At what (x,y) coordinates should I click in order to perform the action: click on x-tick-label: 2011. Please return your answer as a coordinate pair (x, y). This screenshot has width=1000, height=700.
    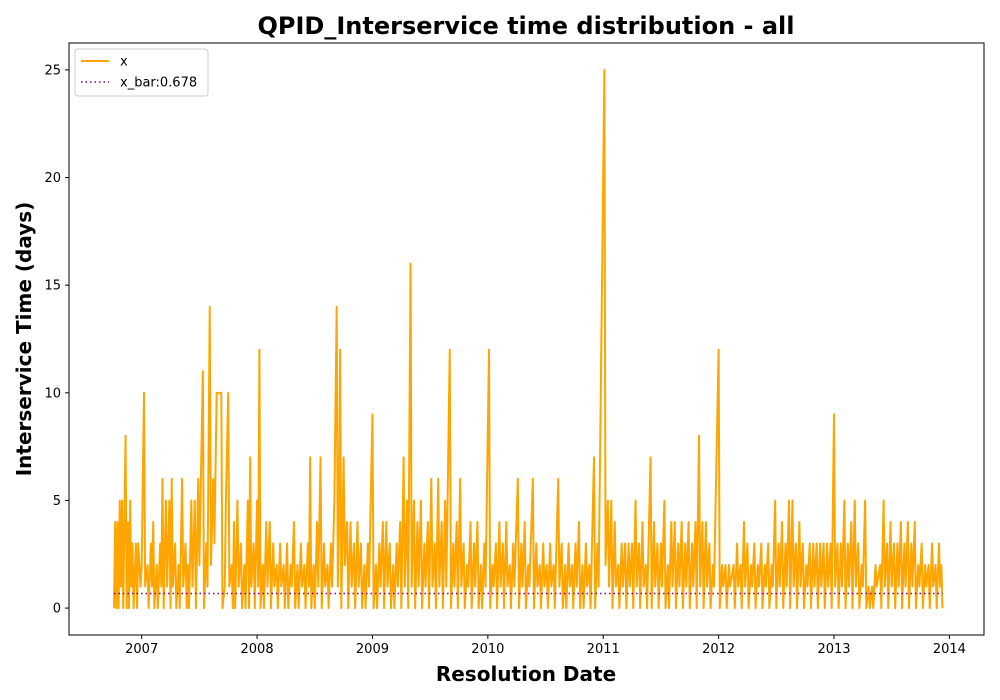
    Looking at the image, I should click on (603, 649).